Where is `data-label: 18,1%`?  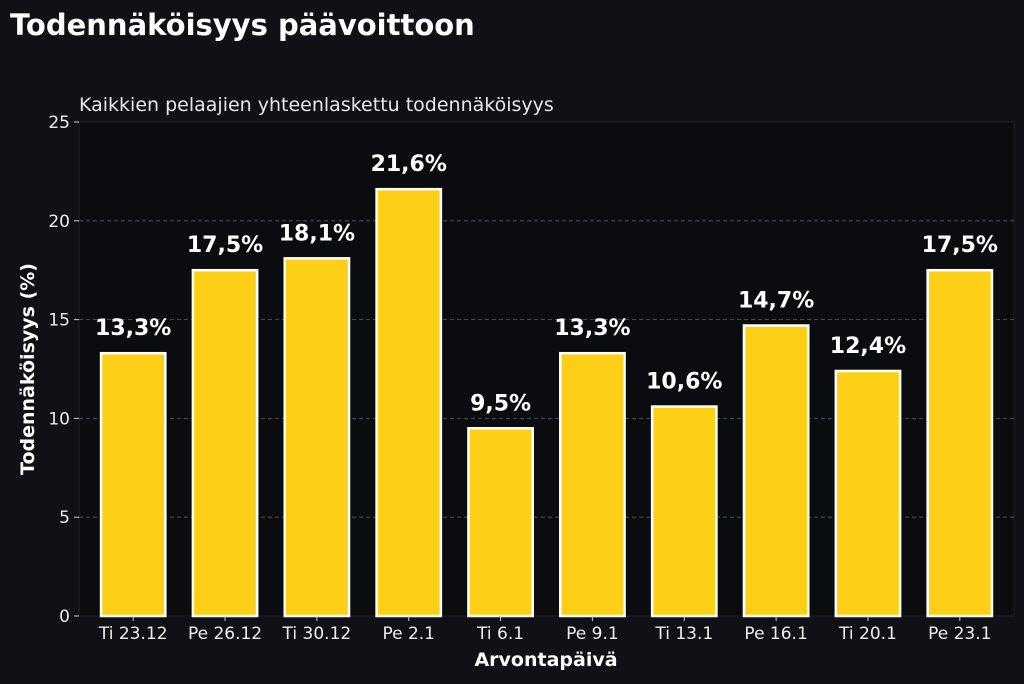
data-label: 18,1% is located at coordinates (317, 233).